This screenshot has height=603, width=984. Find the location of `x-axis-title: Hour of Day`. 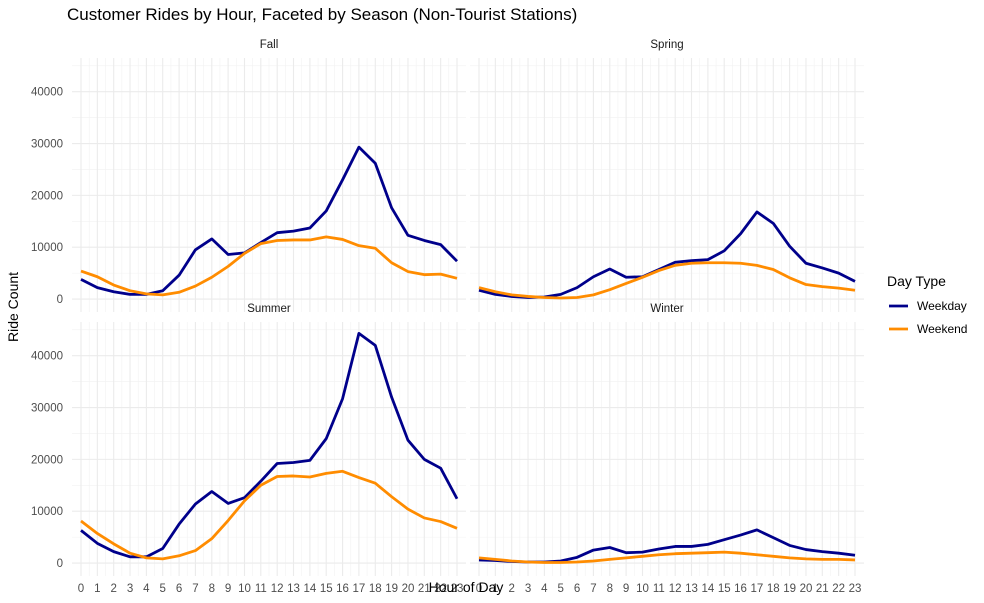

x-axis-title: Hour of Day is located at coordinates (466, 587).